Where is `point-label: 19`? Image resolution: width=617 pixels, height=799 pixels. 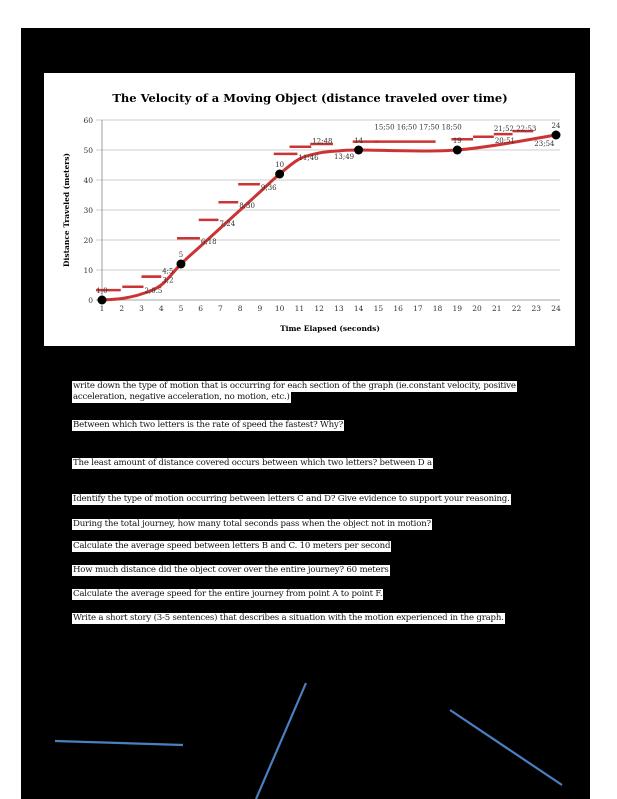
point-label: 19 is located at coordinates (457, 141).